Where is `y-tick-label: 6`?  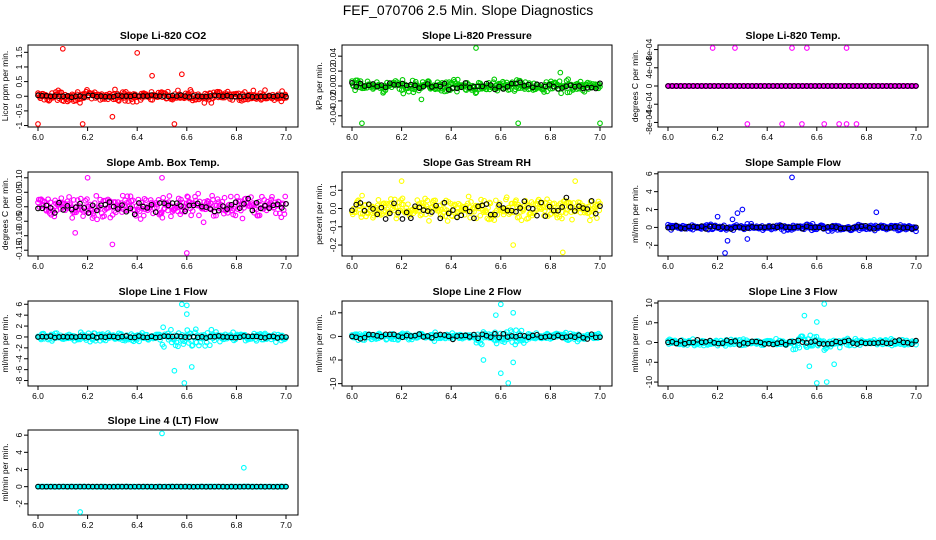 y-tick-label: 6 is located at coordinates (649, 173).